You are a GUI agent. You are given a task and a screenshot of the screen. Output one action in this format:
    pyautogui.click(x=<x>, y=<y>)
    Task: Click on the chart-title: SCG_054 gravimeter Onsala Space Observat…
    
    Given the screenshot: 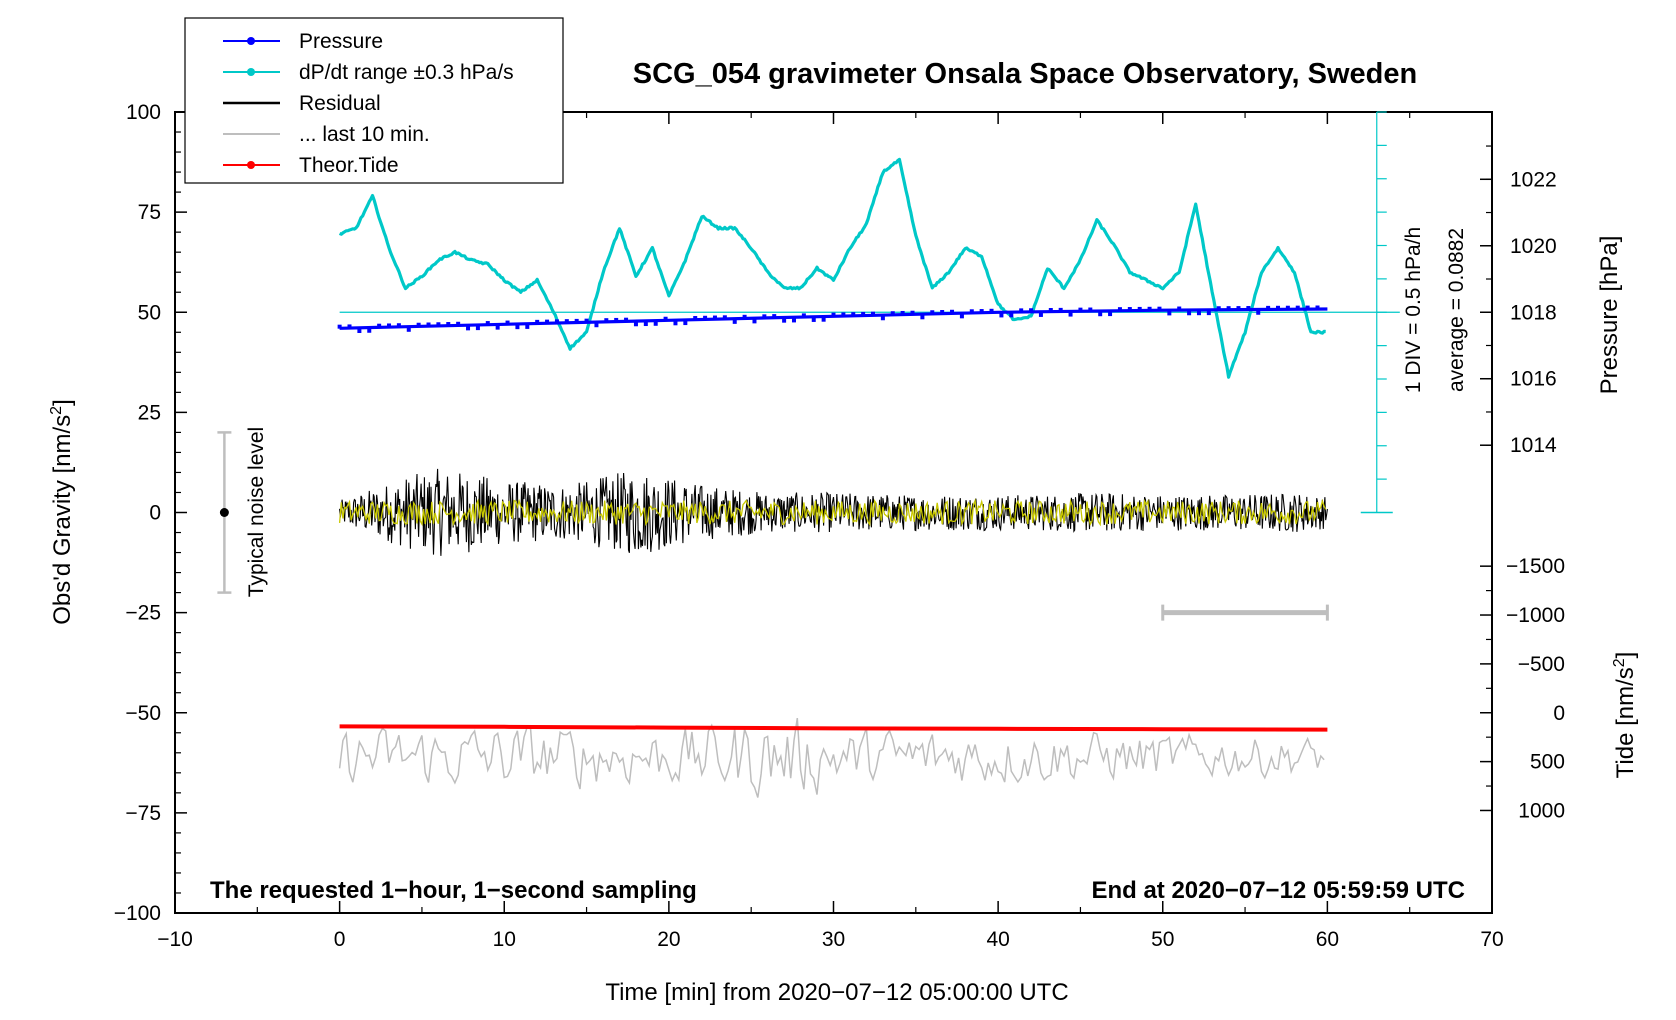 What is the action you would take?
    pyautogui.click(x=1025, y=74)
    